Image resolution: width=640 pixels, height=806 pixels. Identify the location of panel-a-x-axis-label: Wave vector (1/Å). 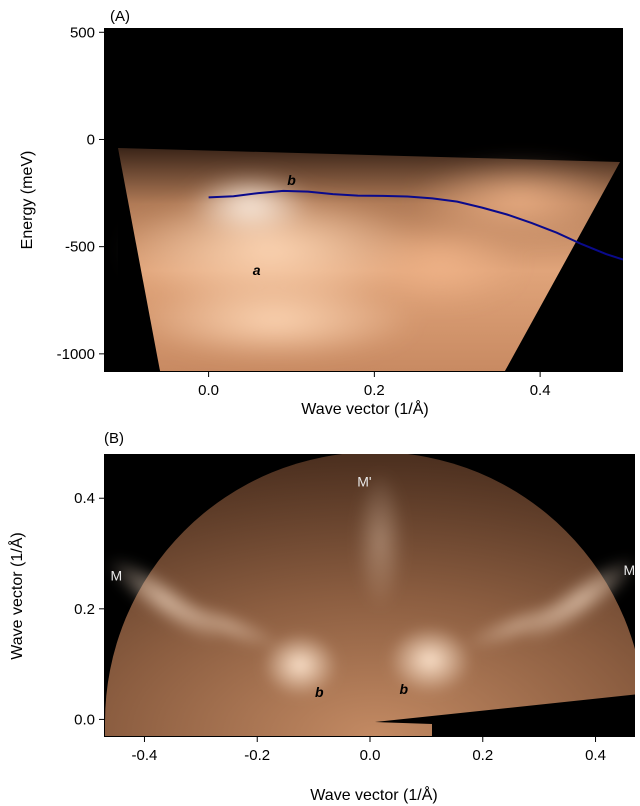
(364, 408).